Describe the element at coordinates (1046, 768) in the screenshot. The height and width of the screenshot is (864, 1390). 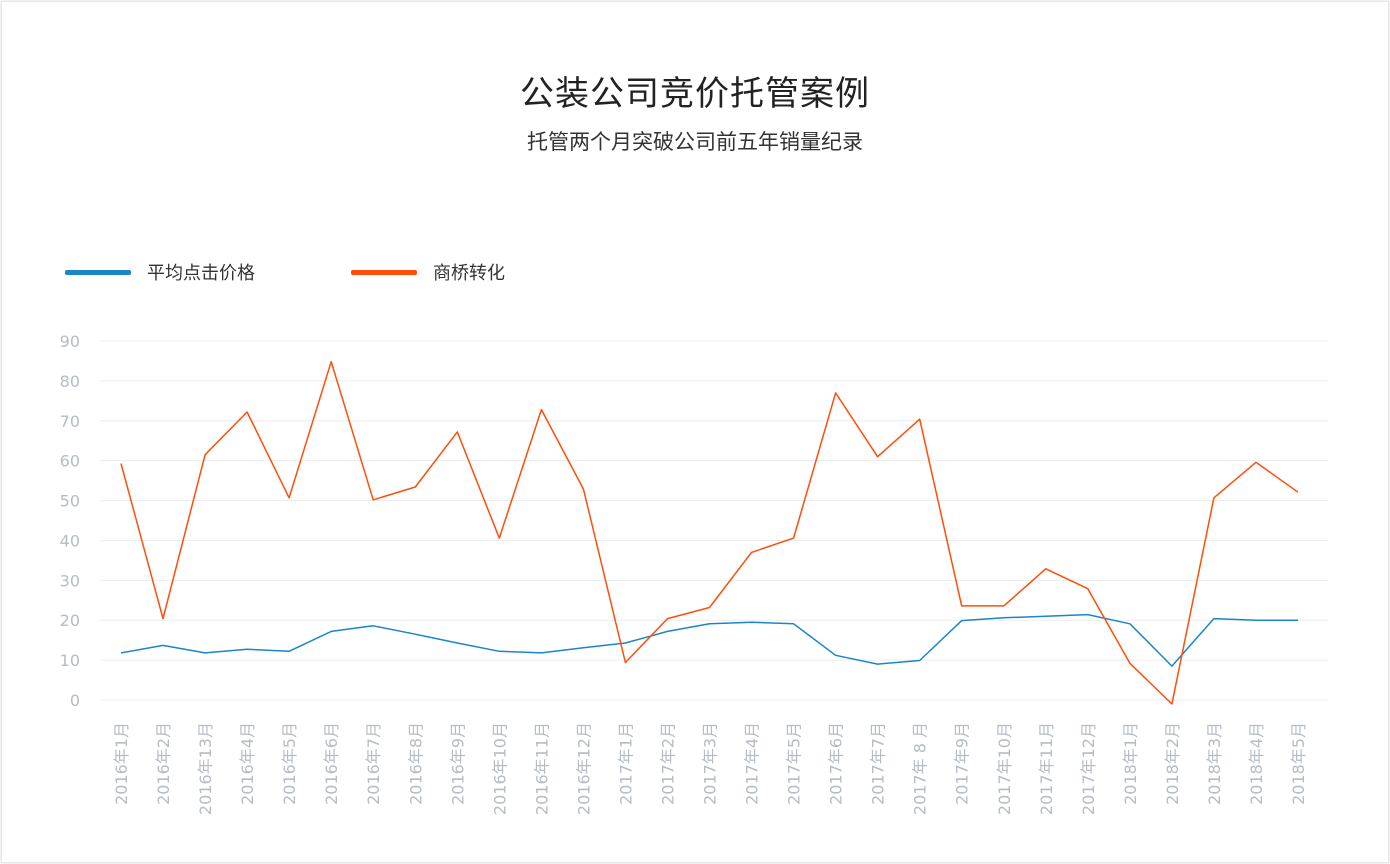
I see `x-tick-label: 2017年11月` at that location.